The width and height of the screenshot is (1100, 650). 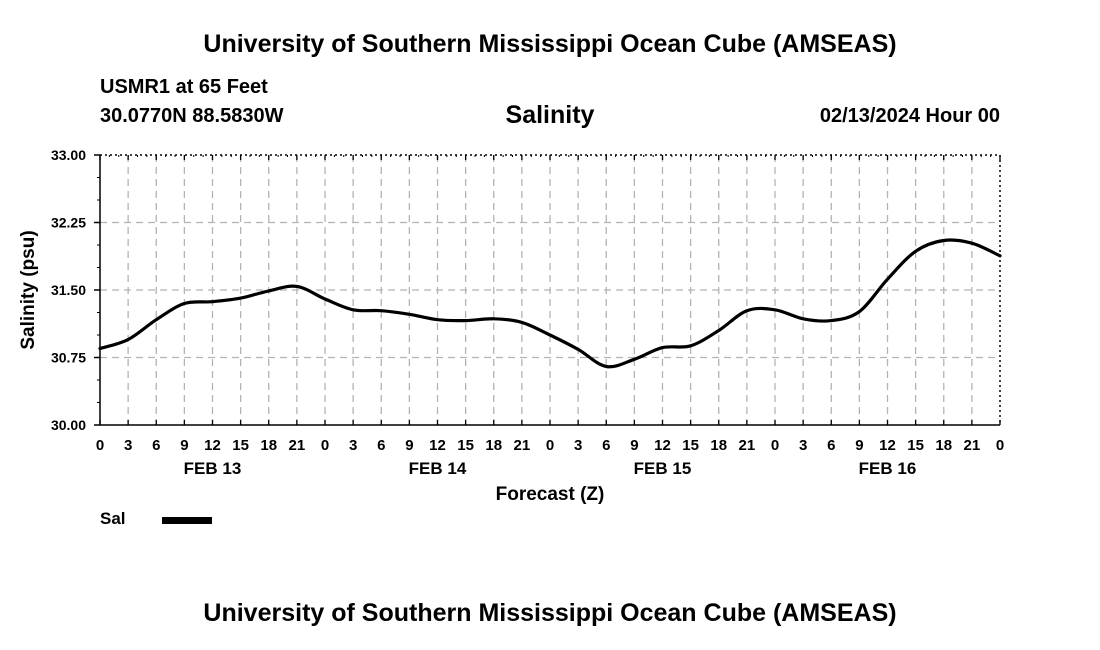 I want to click on y-axis-label: Salinity (psu), so click(x=28, y=289).